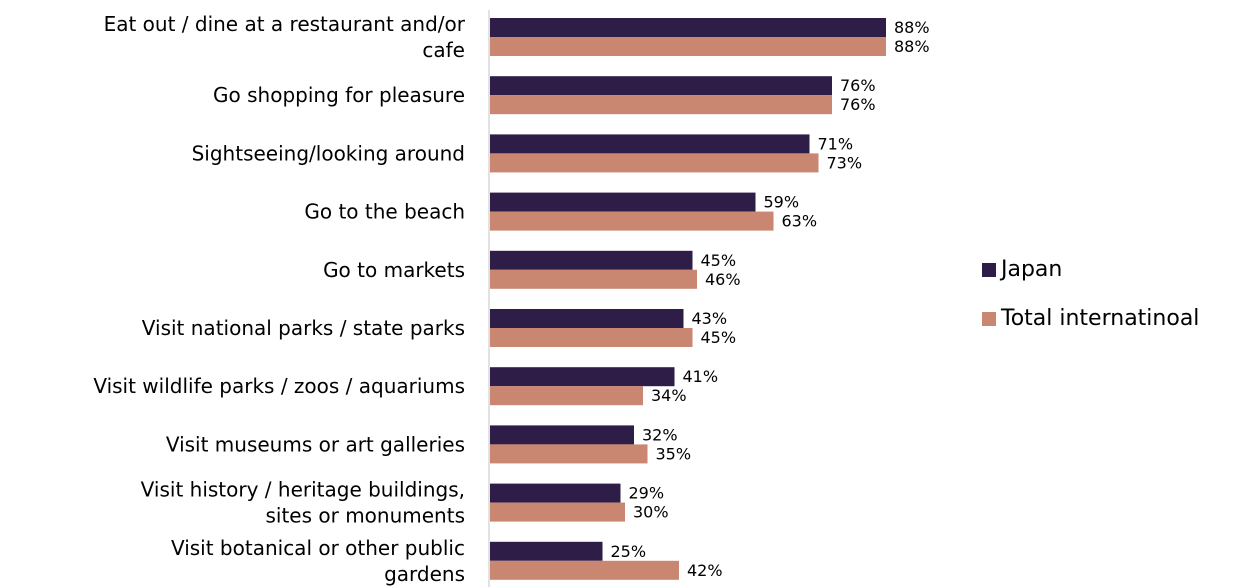  Describe the element at coordinates (647, 493) in the screenshot. I see `data-label: 29%` at that location.